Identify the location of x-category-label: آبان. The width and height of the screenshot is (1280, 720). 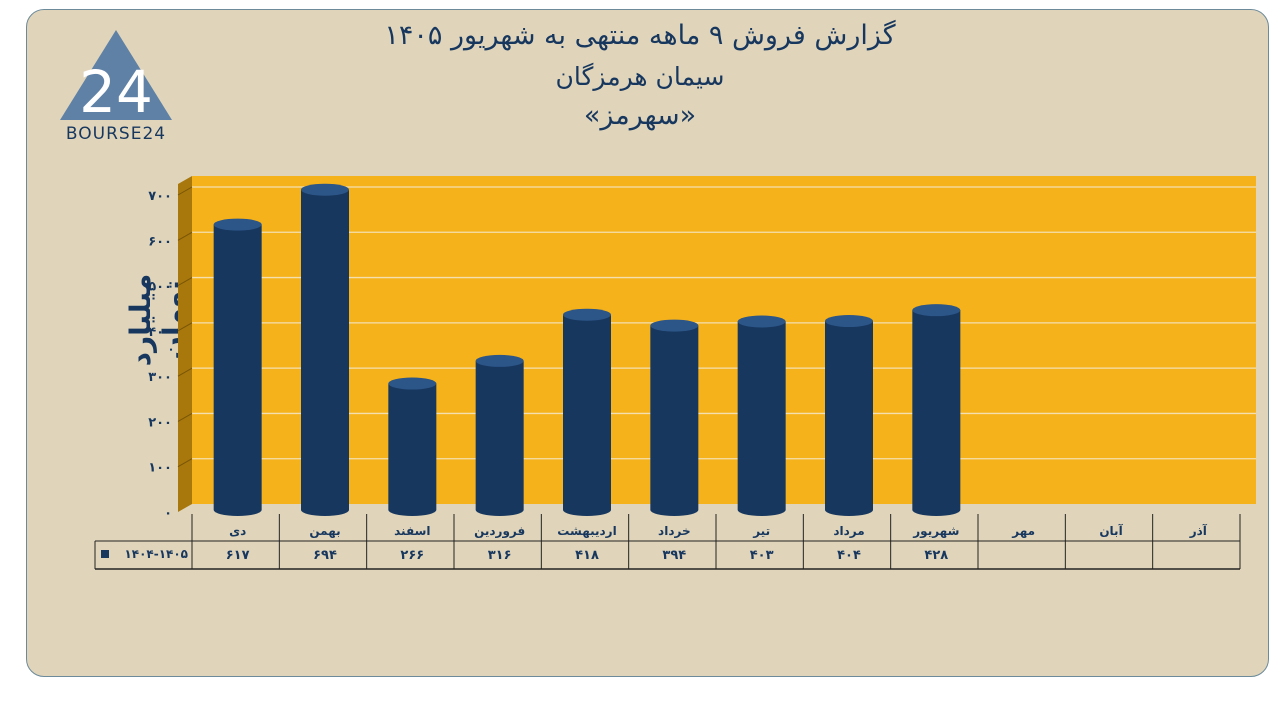
(1111, 530).